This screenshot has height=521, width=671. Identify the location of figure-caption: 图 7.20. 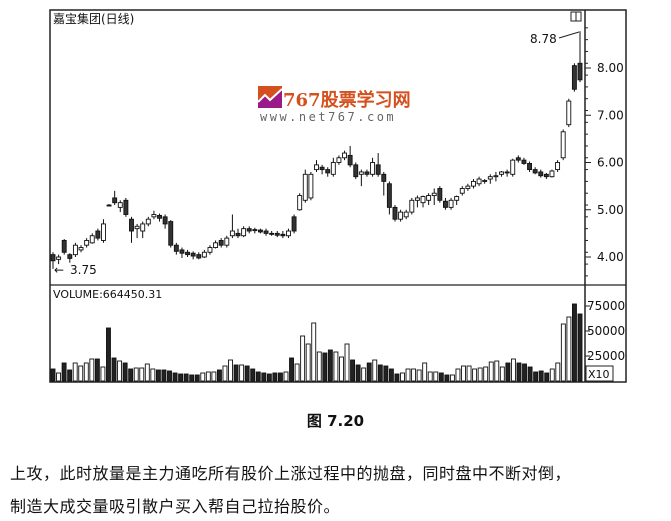
(335, 421).